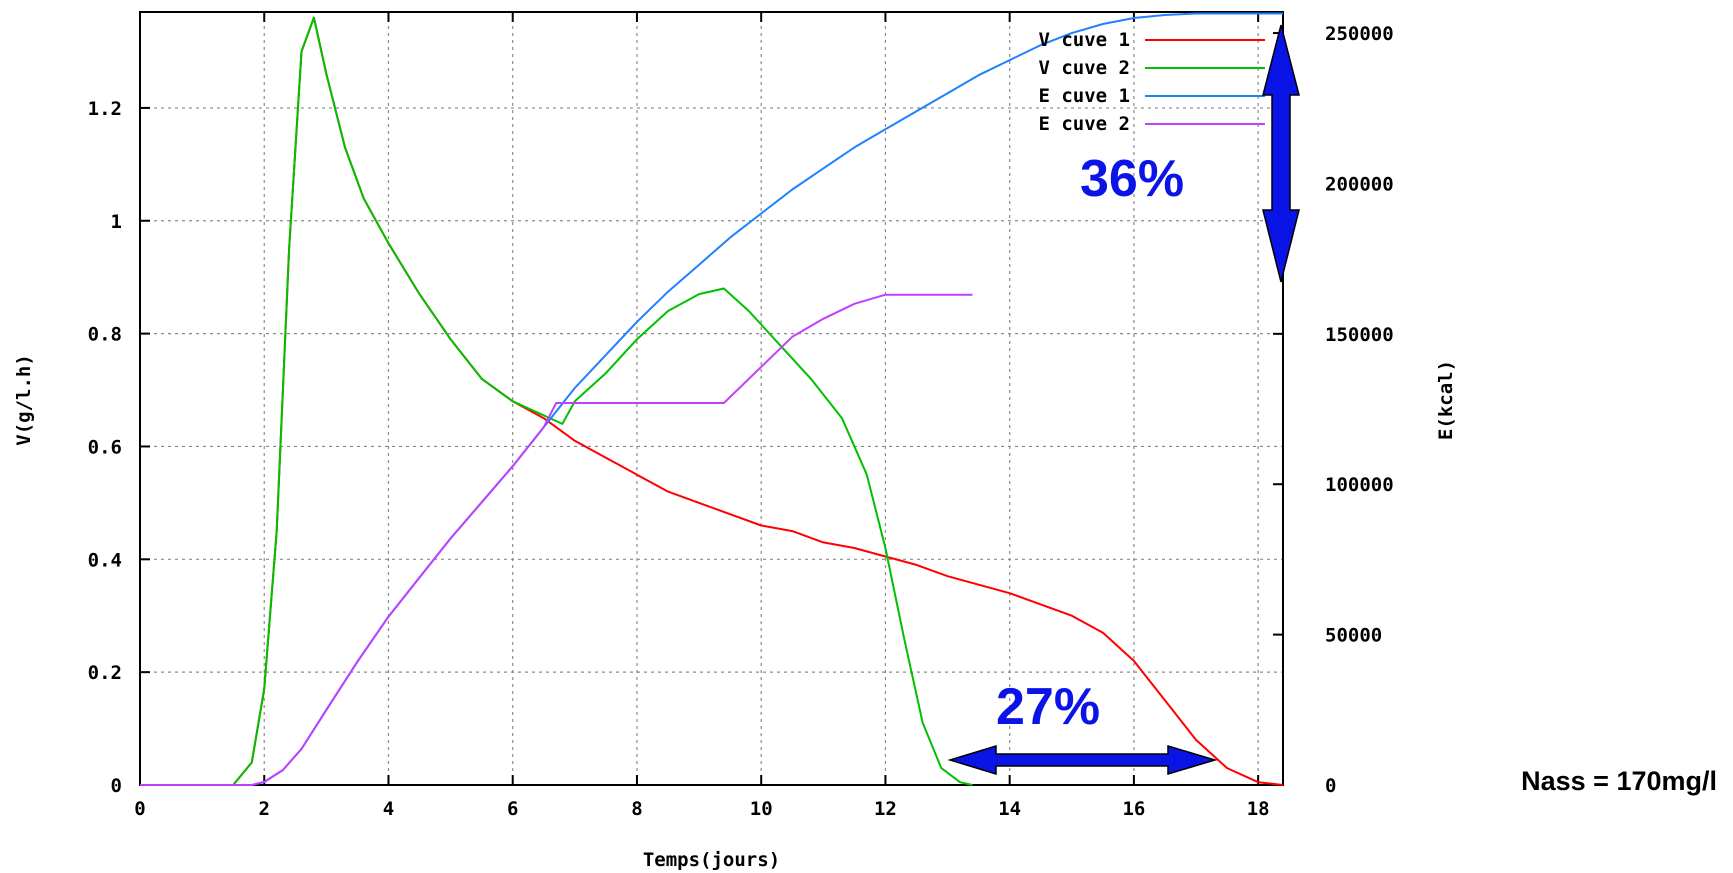 The image size is (1733, 873). Describe the element at coordinates (116, 222) in the screenshot. I see `y-tick-label: 1` at that location.